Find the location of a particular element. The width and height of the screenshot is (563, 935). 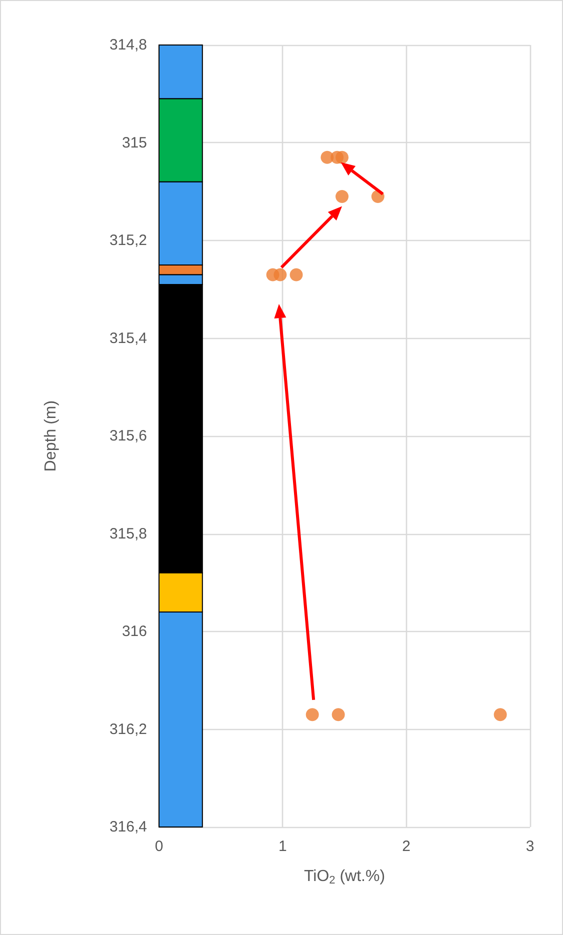

y-tick-label: 315,8 is located at coordinates (128, 533).